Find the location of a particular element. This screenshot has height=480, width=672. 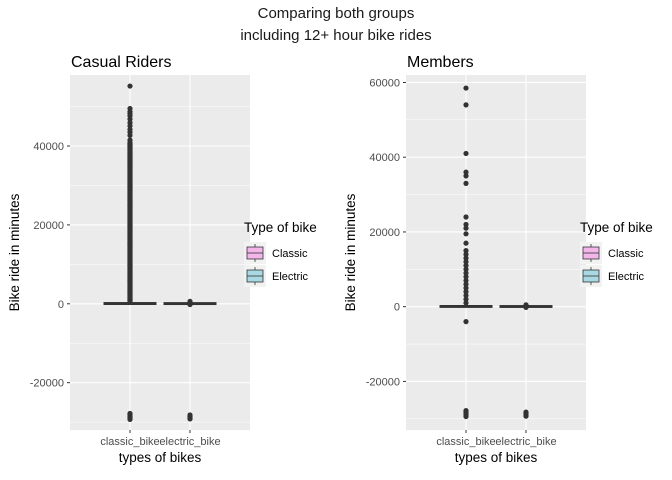

box-outlier-stack is located at coordinates (130, 222).